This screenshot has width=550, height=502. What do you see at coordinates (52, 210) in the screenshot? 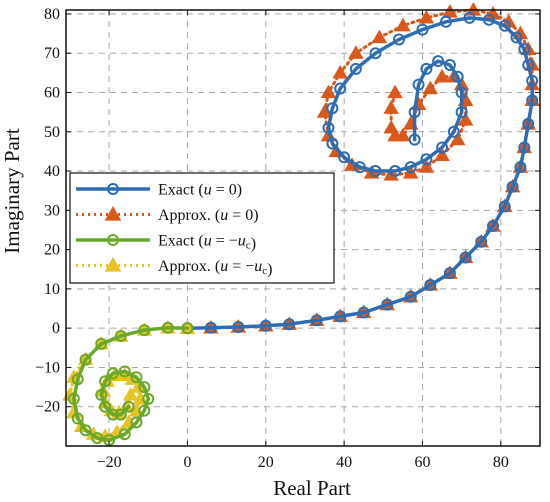
I see `y-tick-label-5: 30` at bounding box center [52, 210].